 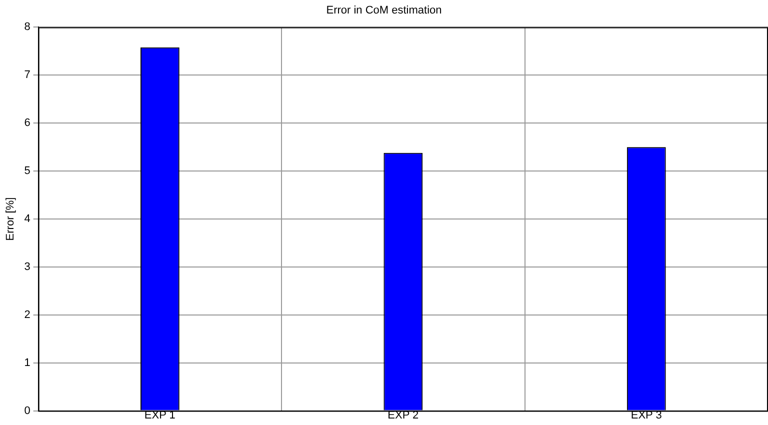 What do you see at coordinates (27, 27) in the screenshot?
I see `y-tick-label: 8` at bounding box center [27, 27].